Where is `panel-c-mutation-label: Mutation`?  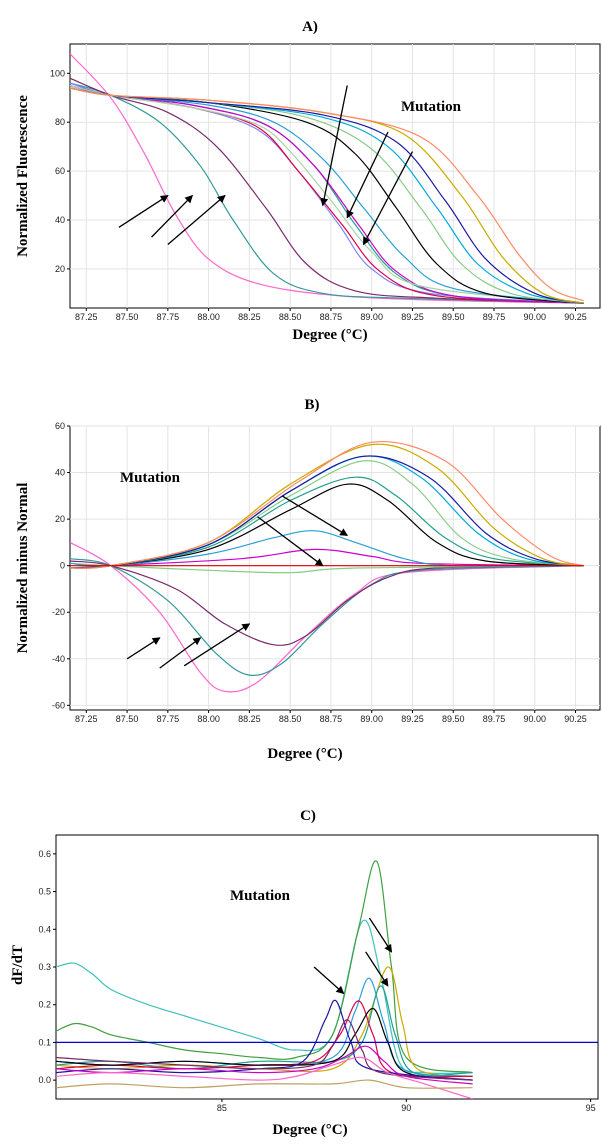 panel-c-mutation-label: Mutation is located at coordinates (260, 896).